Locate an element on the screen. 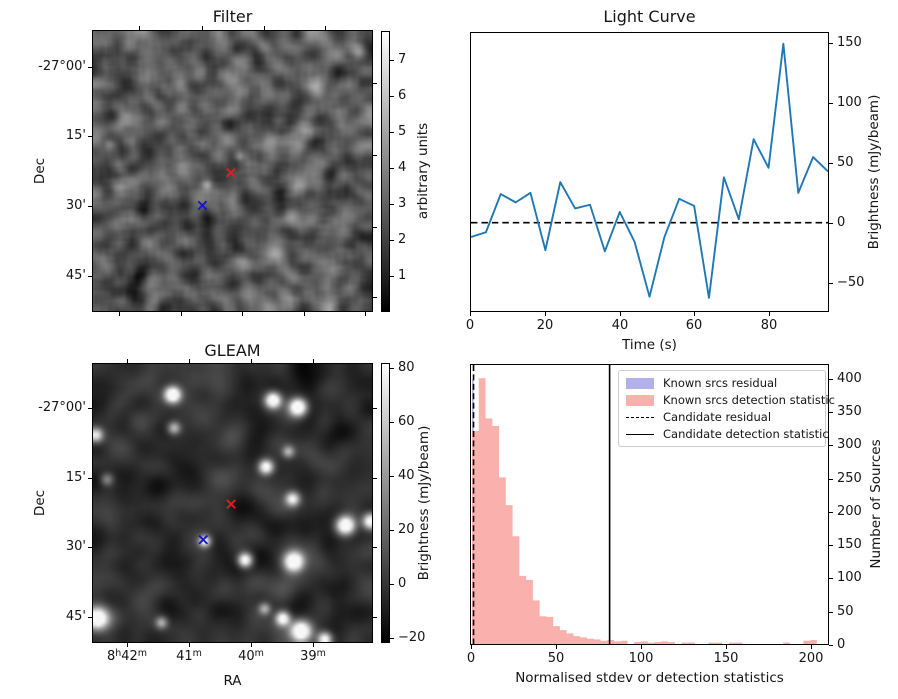 This screenshot has width=898, height=699. legend-label: Known srcs detection statistic is located at coordinates (749, 400).